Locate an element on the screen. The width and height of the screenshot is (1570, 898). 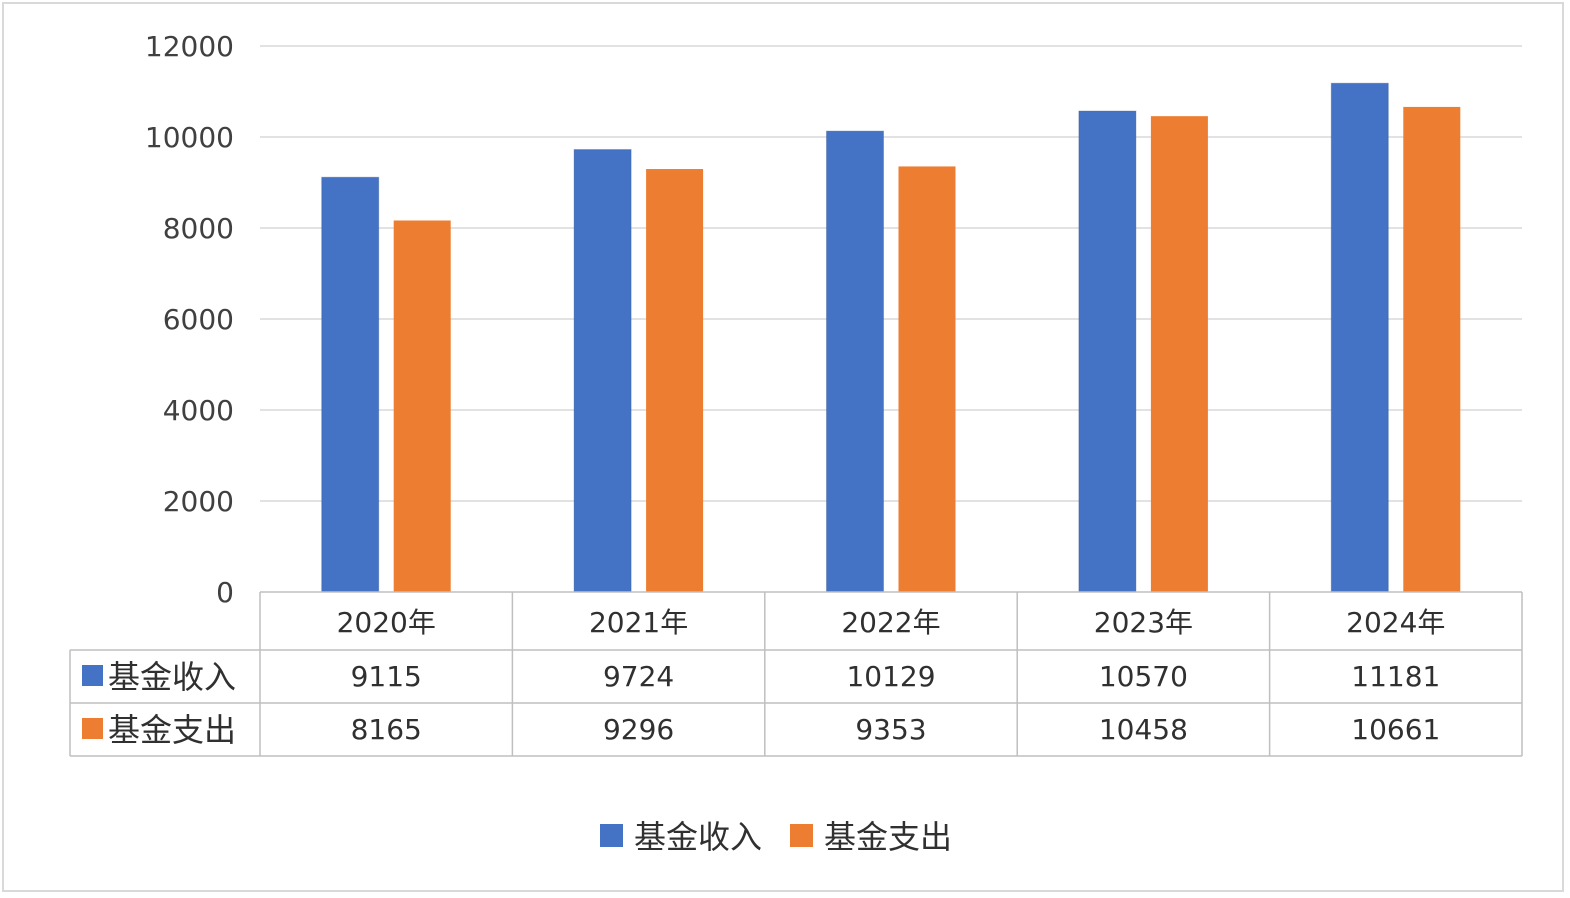
table-cell: 9296 is located at coordinates (638, 729).